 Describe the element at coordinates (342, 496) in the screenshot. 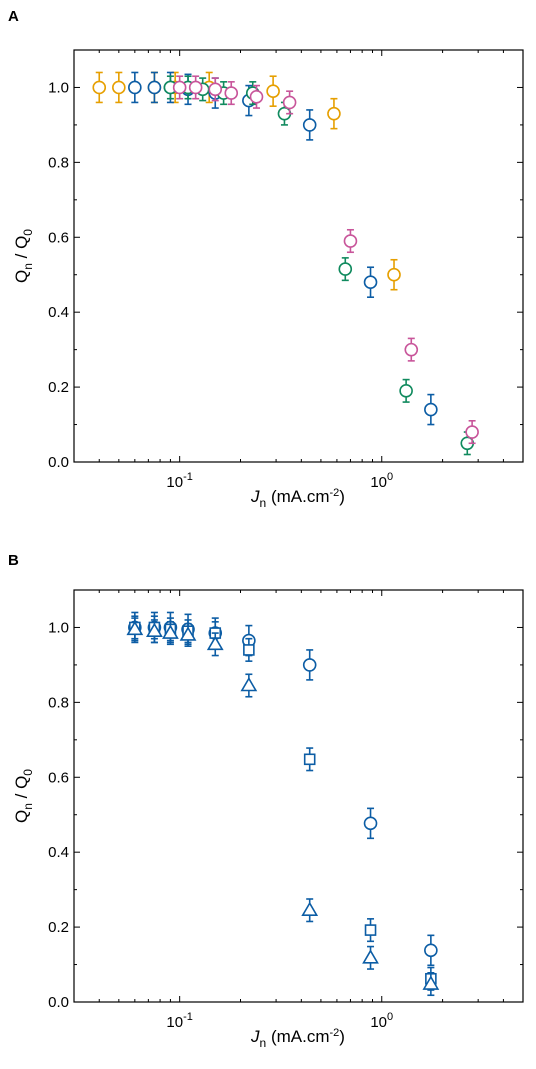

I see `panel-a-xlabel-end: )` at that location.